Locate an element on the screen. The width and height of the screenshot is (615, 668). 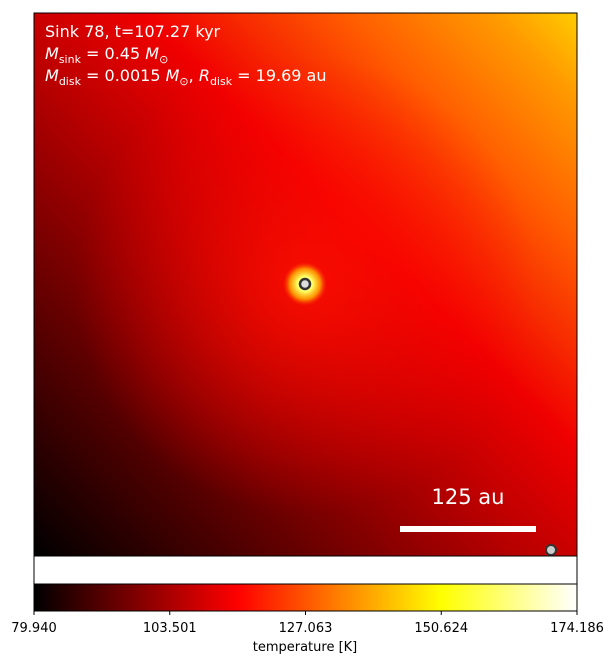
scale-bar-label: 125 au is located at coordinates (468, 497).